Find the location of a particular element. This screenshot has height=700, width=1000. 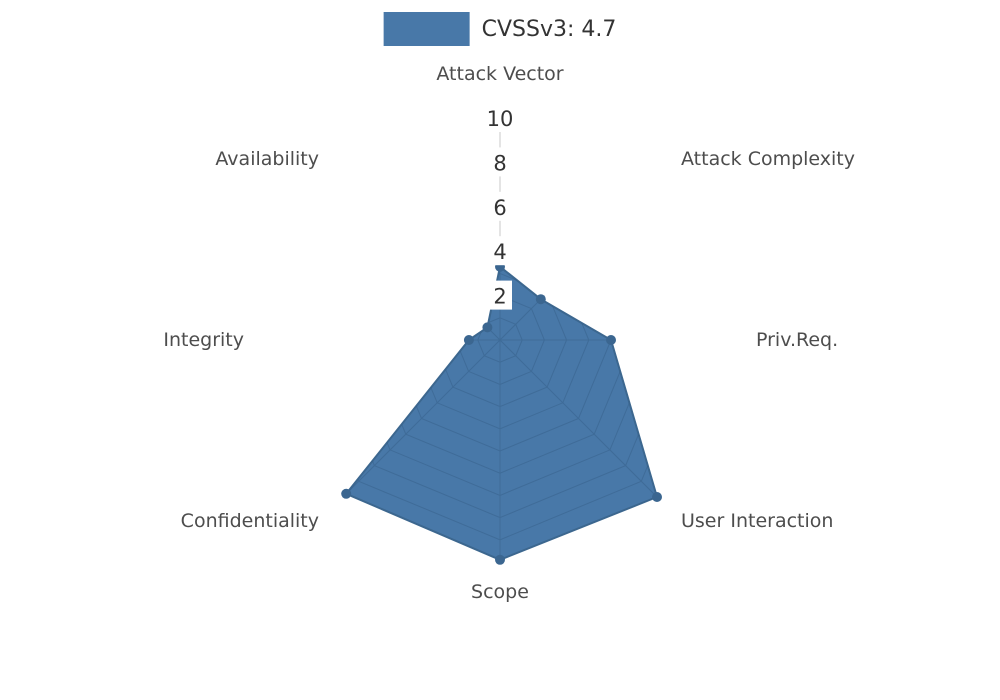

legend: CVSSv3: 4.7 is located at coordinates (500, 29).